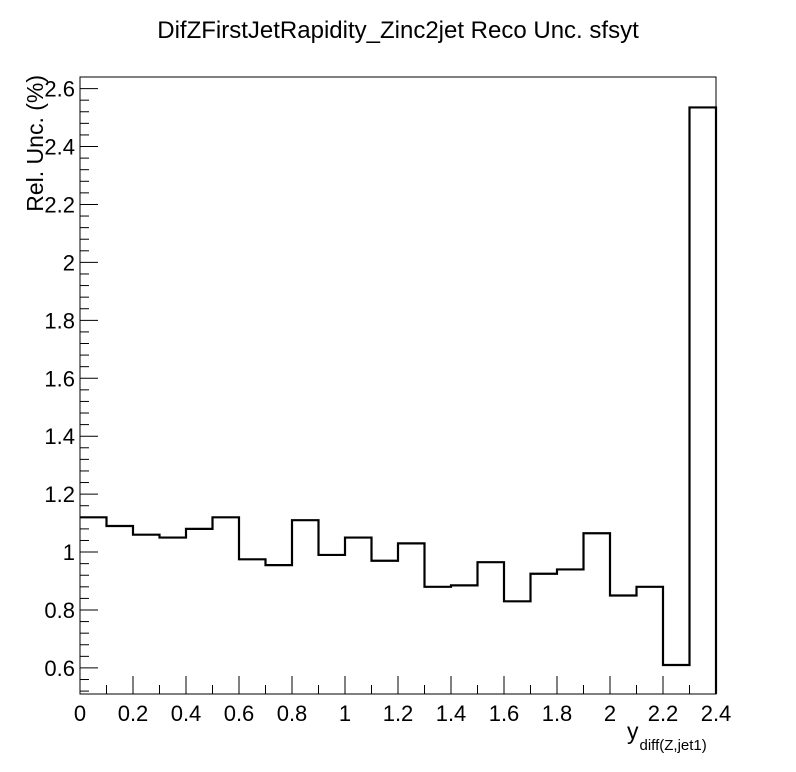  Describe the element at coordinates (59, 610) in the screenshot. I see `y-tick-label: 0.8` at that location.